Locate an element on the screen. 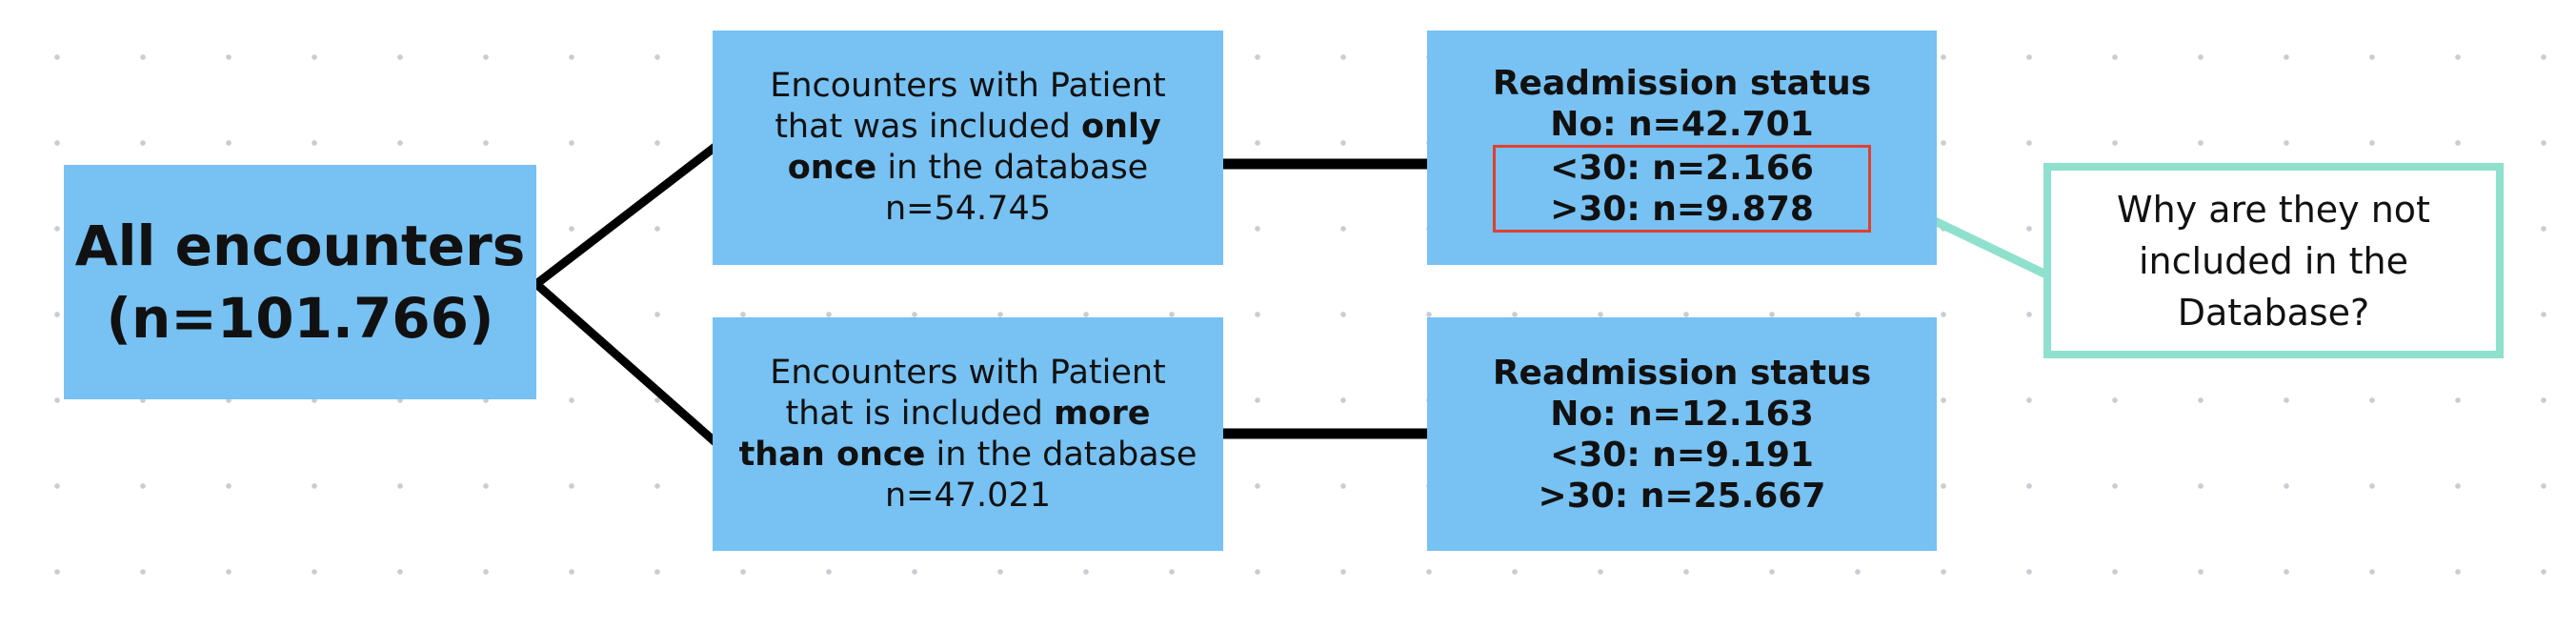  note-line1: Why are they not is located at coordinates (2274, 209).